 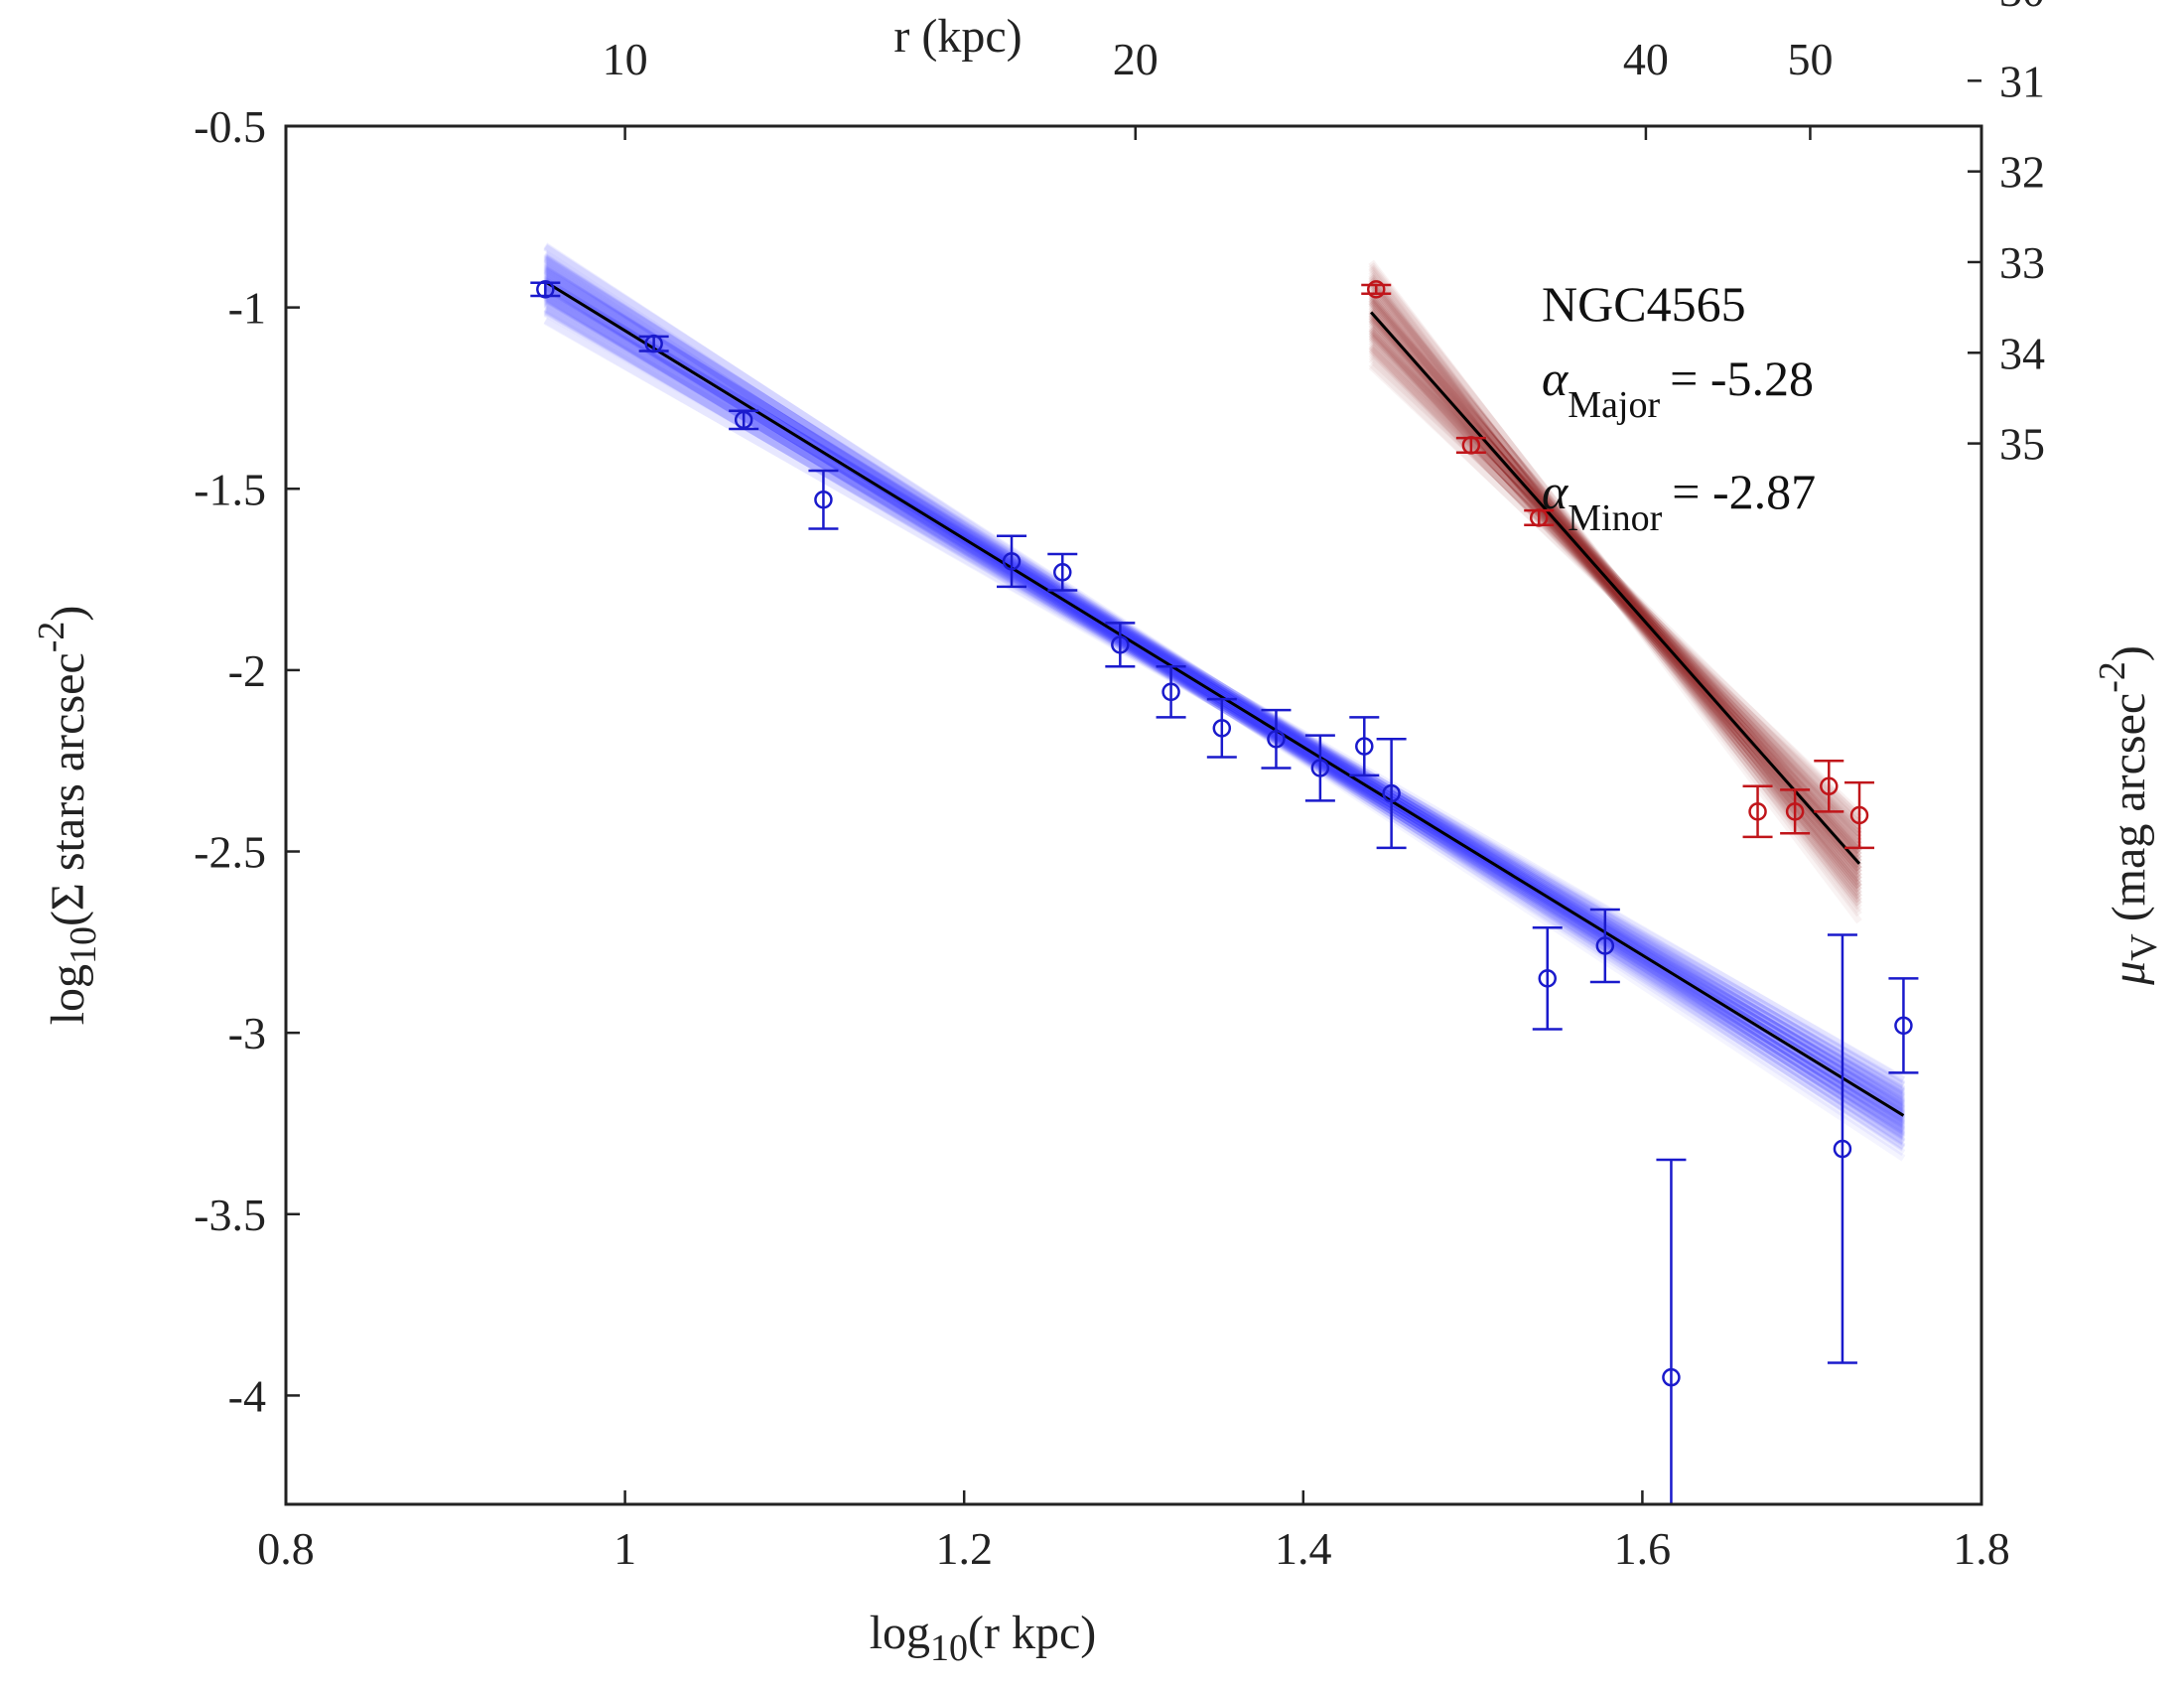 I want to click on y-tick-label: -3.5, so click(x=230, y=1215).